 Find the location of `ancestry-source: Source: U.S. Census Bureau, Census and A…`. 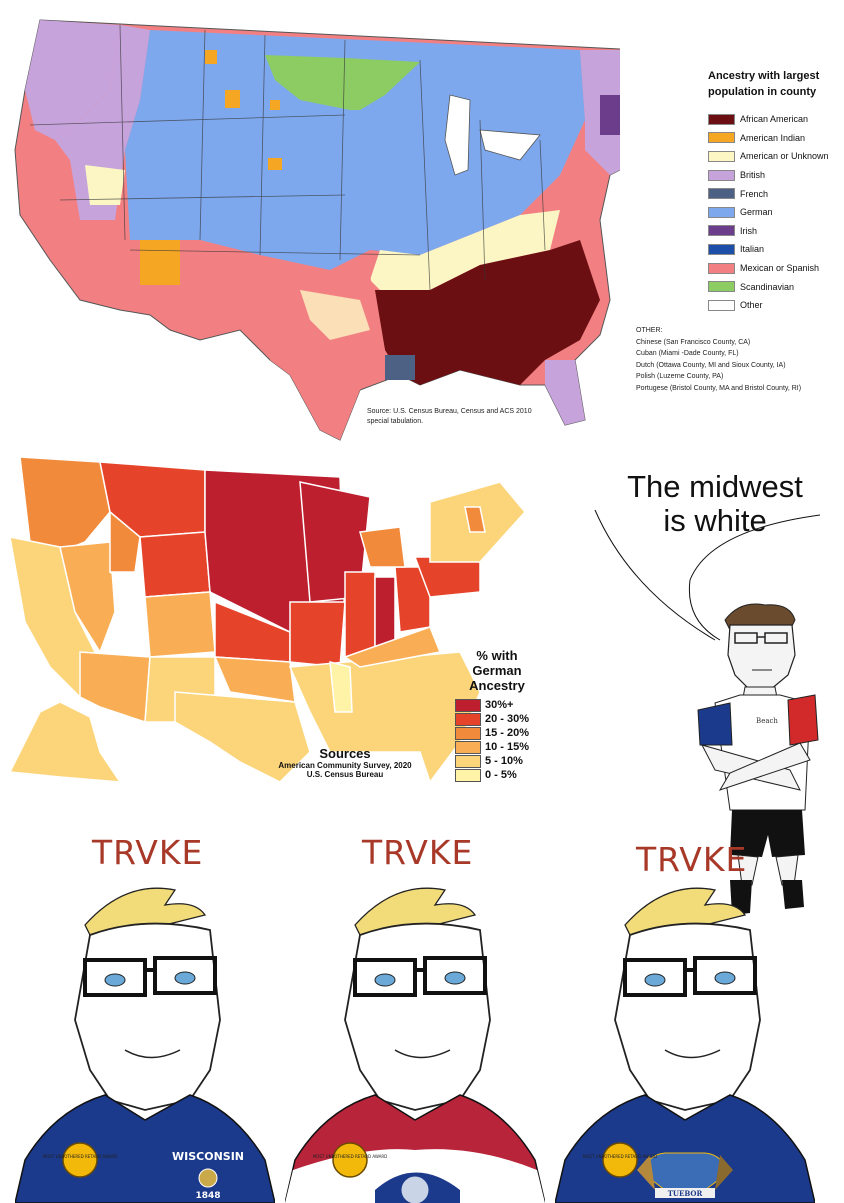

ancestry-source: Source: U.S. Census Bureau, Census and A… is located at coordinates (449, 416).